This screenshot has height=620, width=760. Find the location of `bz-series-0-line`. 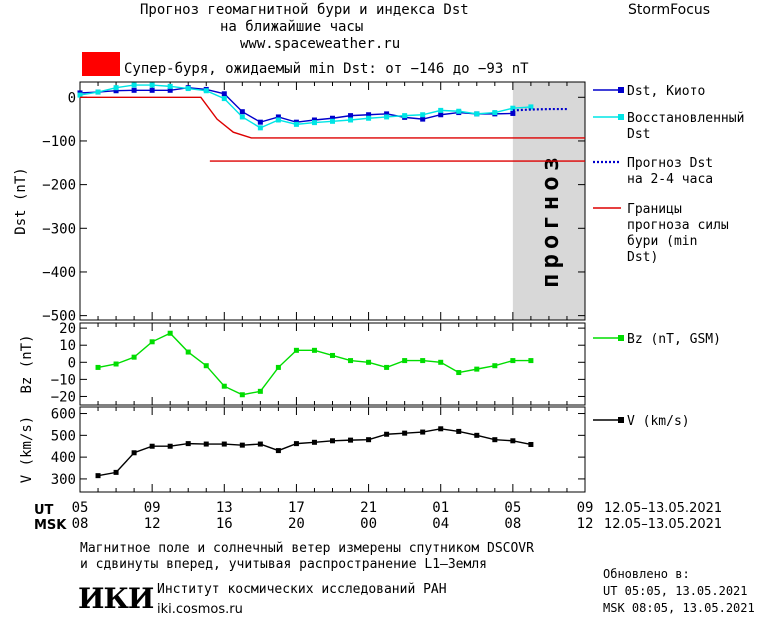

bz-series-0-line is located at coordinates (314, 364).